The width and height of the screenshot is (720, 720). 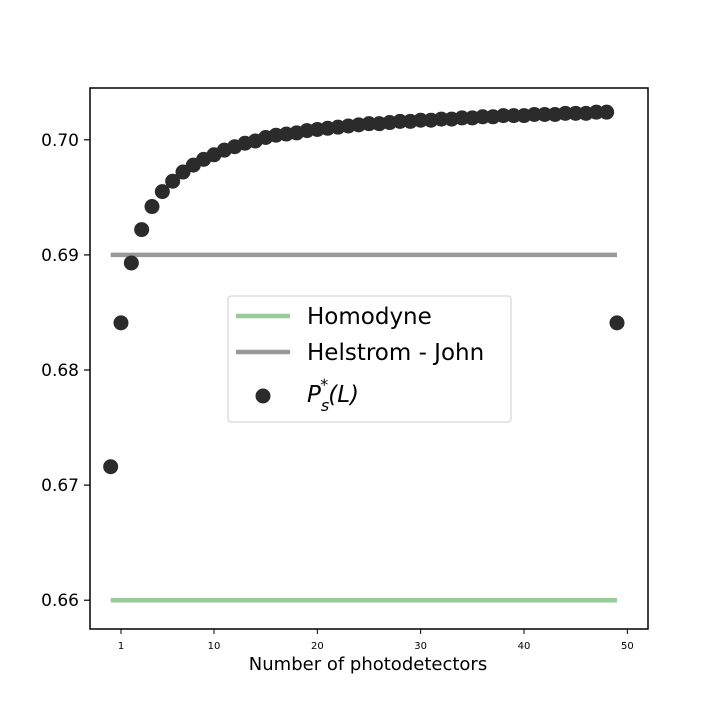 I want to click on x-tick-label: 1, so click(x=121, y=646).